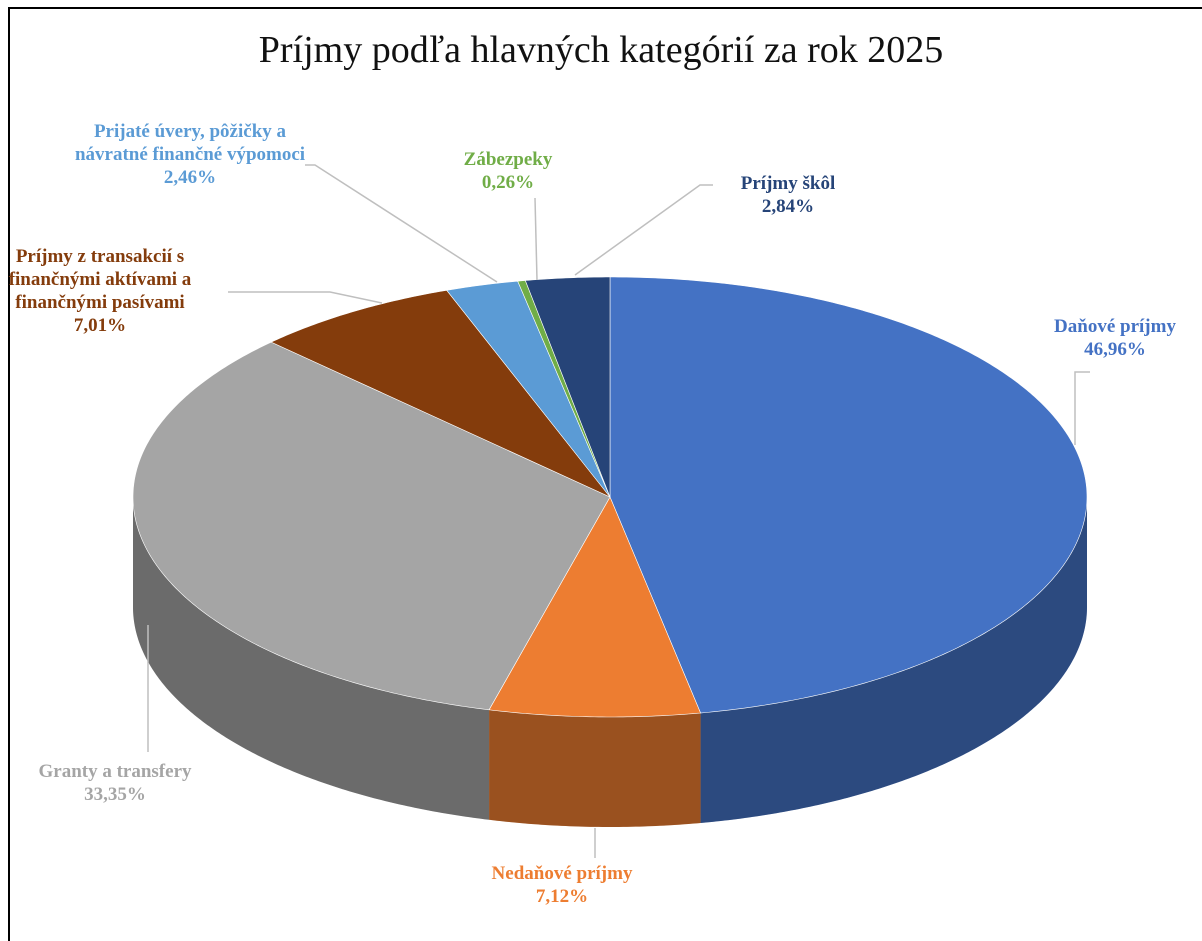 Image resolution: width=1202 pixels, height=941 pixels. What do you see at coordinates (115, 783) in the screenshot?
I see `data-label: Granty a transfery 33,35%` at bounding box center [115, 783].